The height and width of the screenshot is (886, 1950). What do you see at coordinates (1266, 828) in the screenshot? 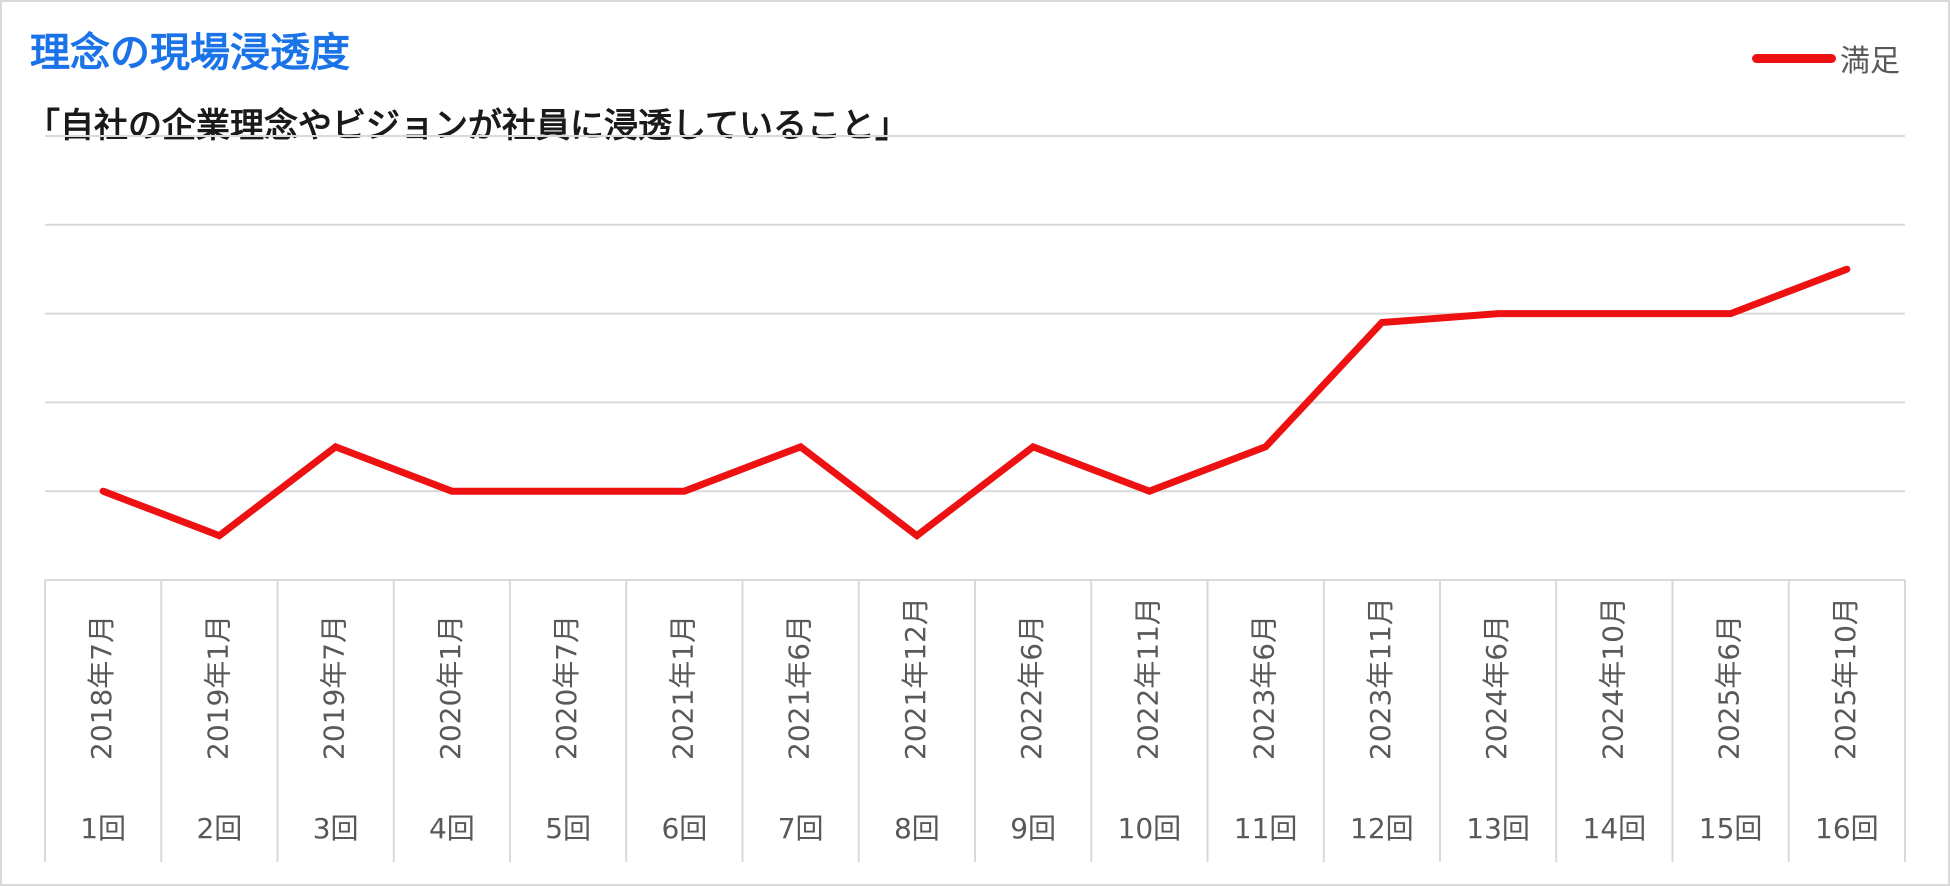
I see `round-tick-label: 11回` at bounding box center [1266, 828].